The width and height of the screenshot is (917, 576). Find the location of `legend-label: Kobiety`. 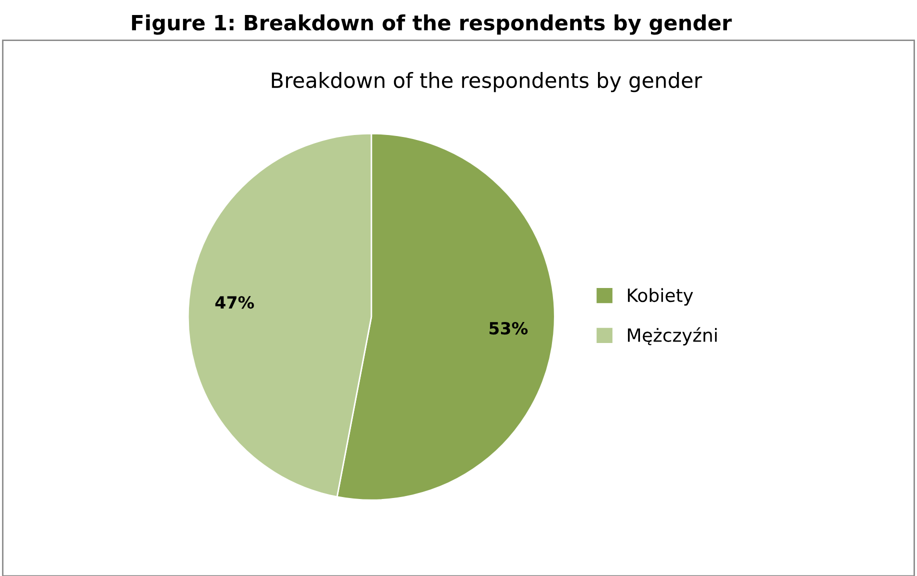

legend-label: Kobiety is located at coordinates (660, 297).